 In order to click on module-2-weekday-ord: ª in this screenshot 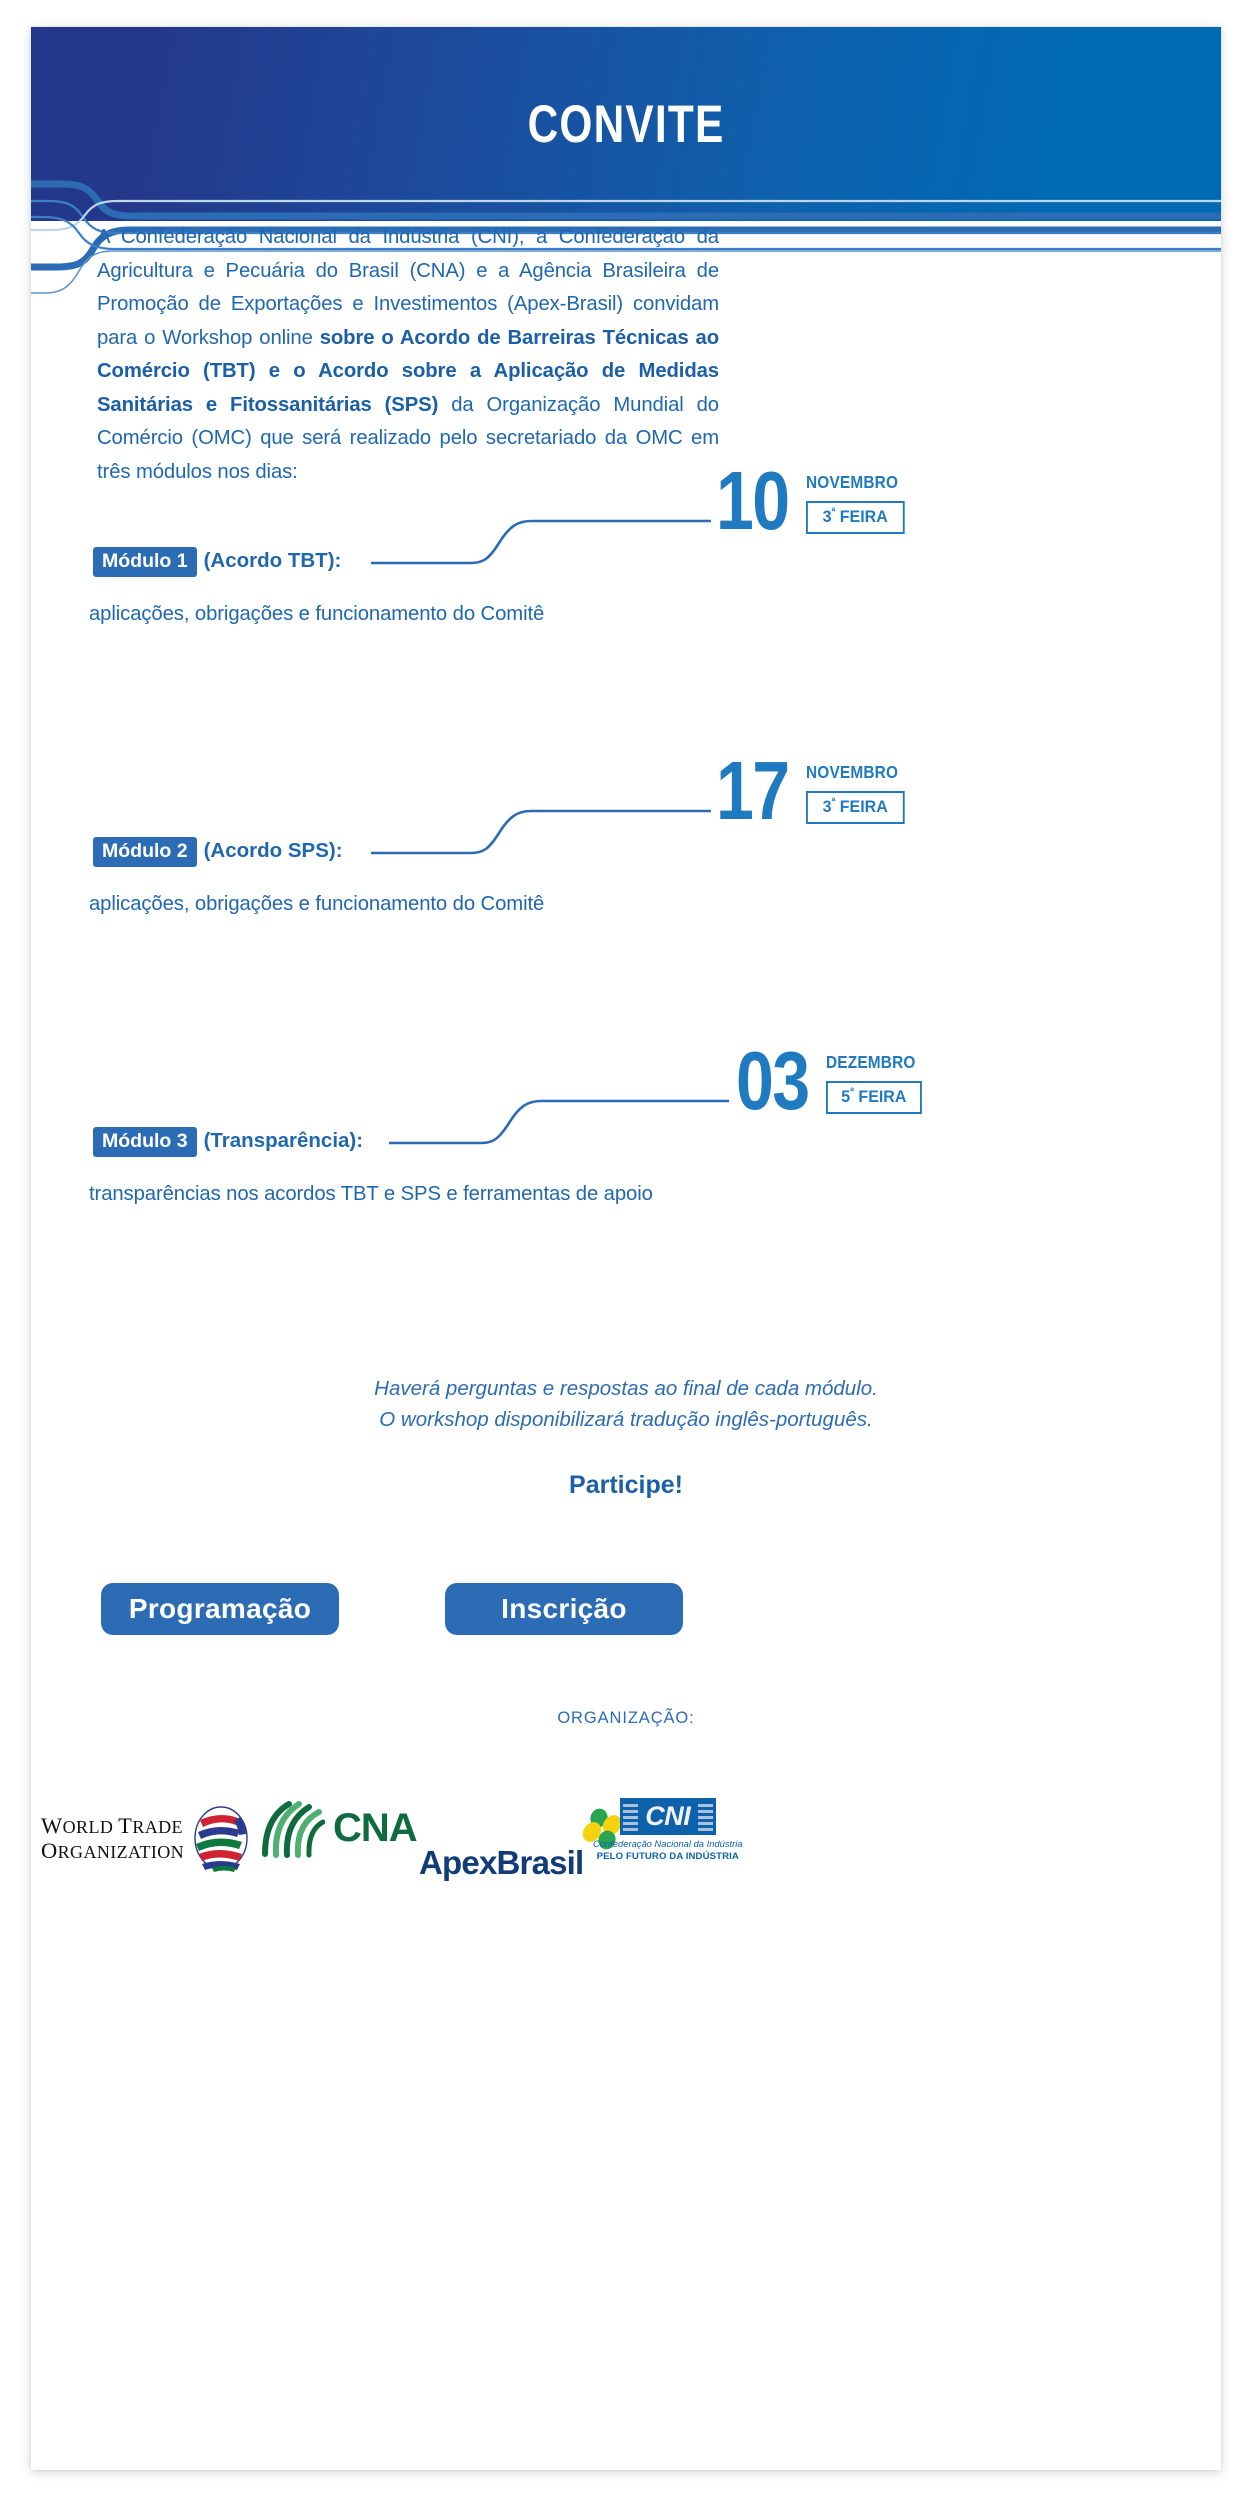, I will do `click(833, 802)`.